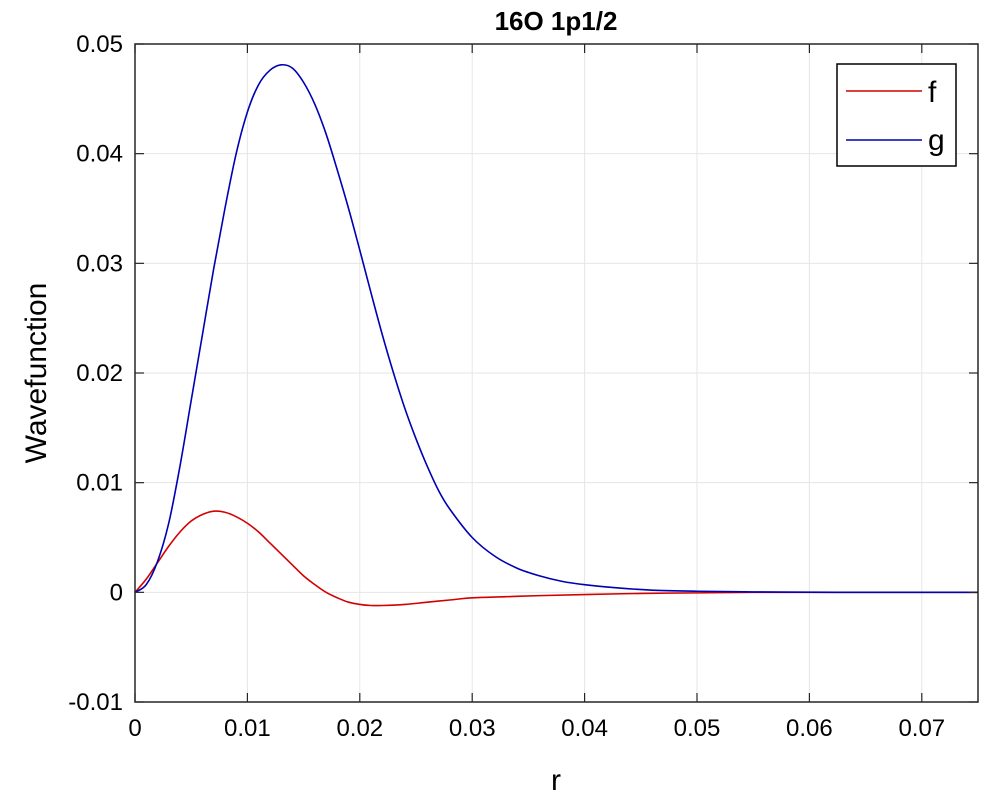 The height and width of the screenshot is (798, 990). Describe the element at coordinates (247, 728) in the screenshot. I see `x-tick-label: 0.01` at that location.